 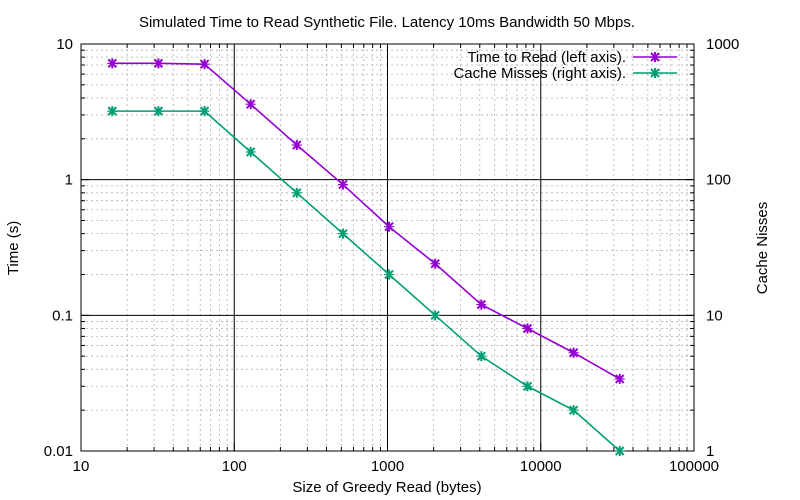 I want to click on x-tick-label: 10000, so click(x=541, y=466).